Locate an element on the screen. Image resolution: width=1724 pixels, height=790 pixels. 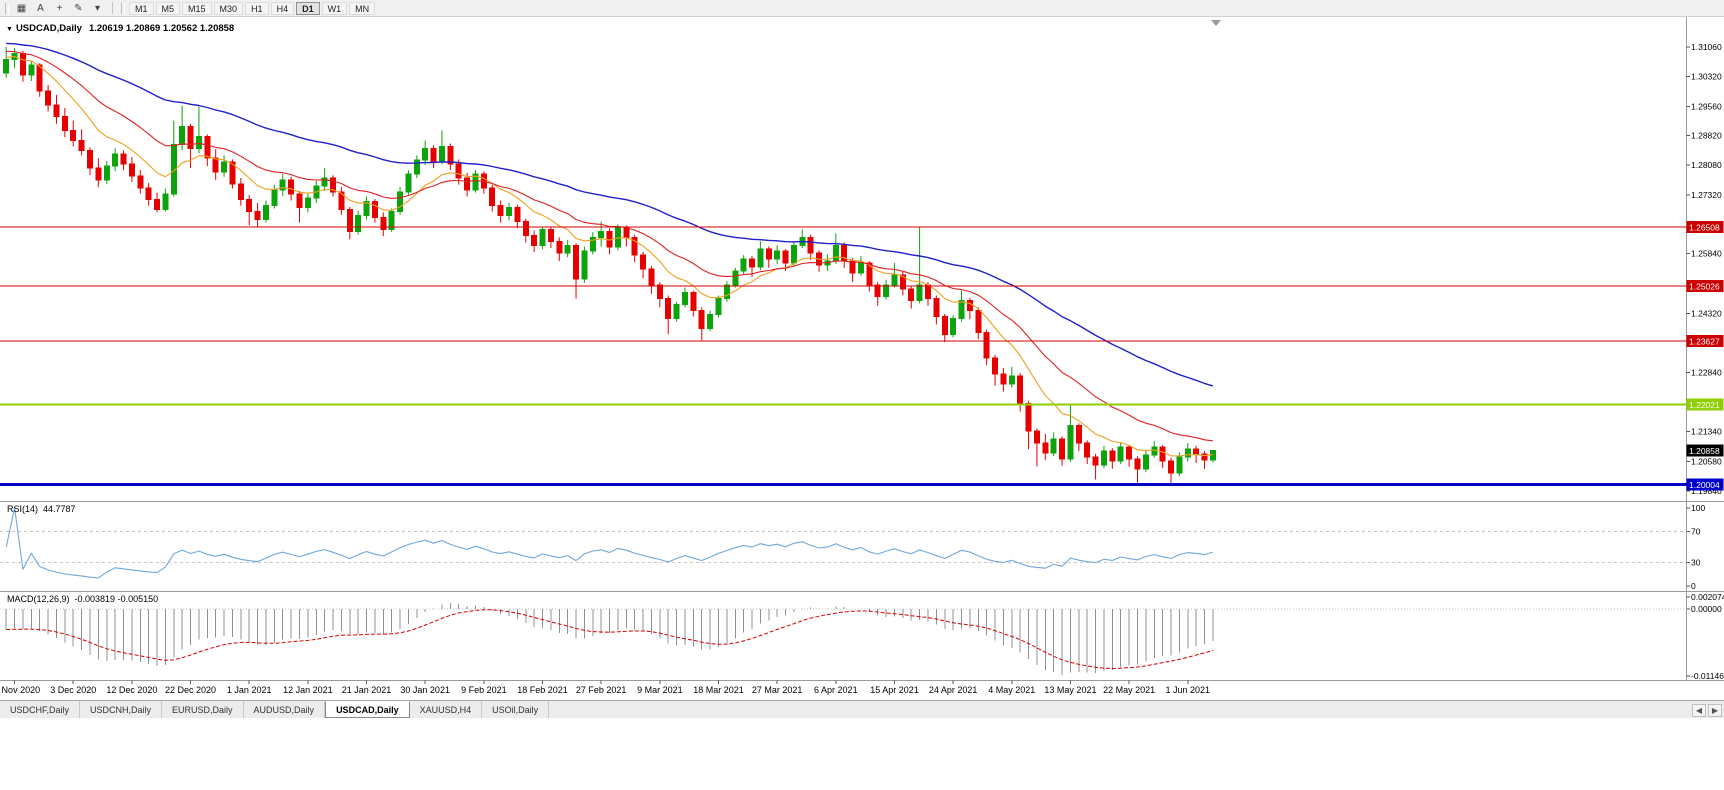
svg-text: 1.19840 is located at coordinates (1706, 491).